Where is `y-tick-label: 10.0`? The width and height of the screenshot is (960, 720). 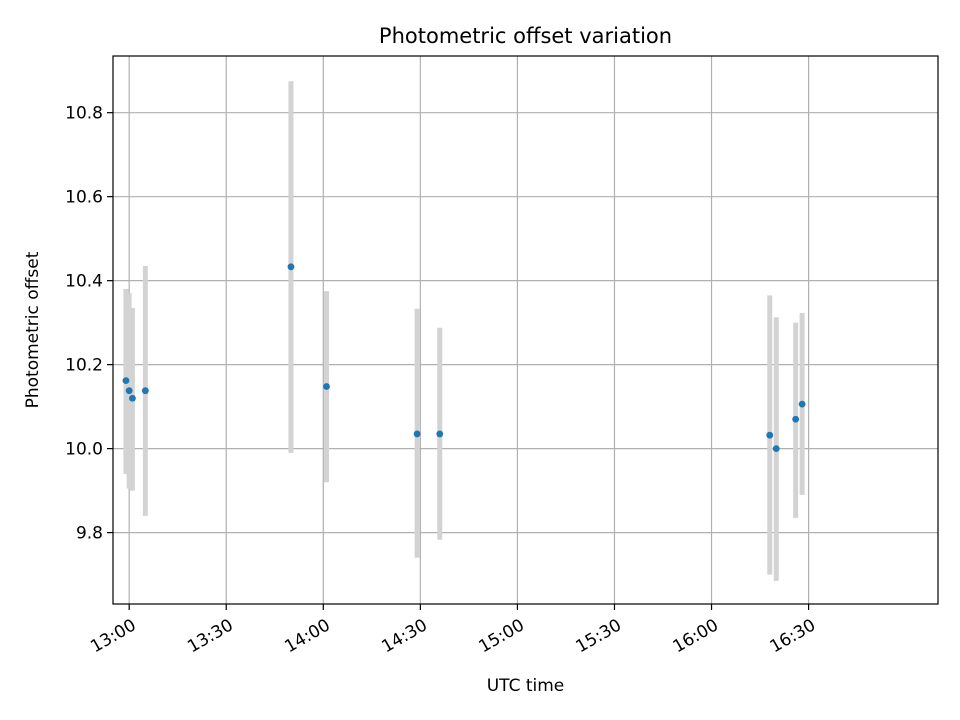
y-tick-label: 10.0 is located at coordinates (84, 450).